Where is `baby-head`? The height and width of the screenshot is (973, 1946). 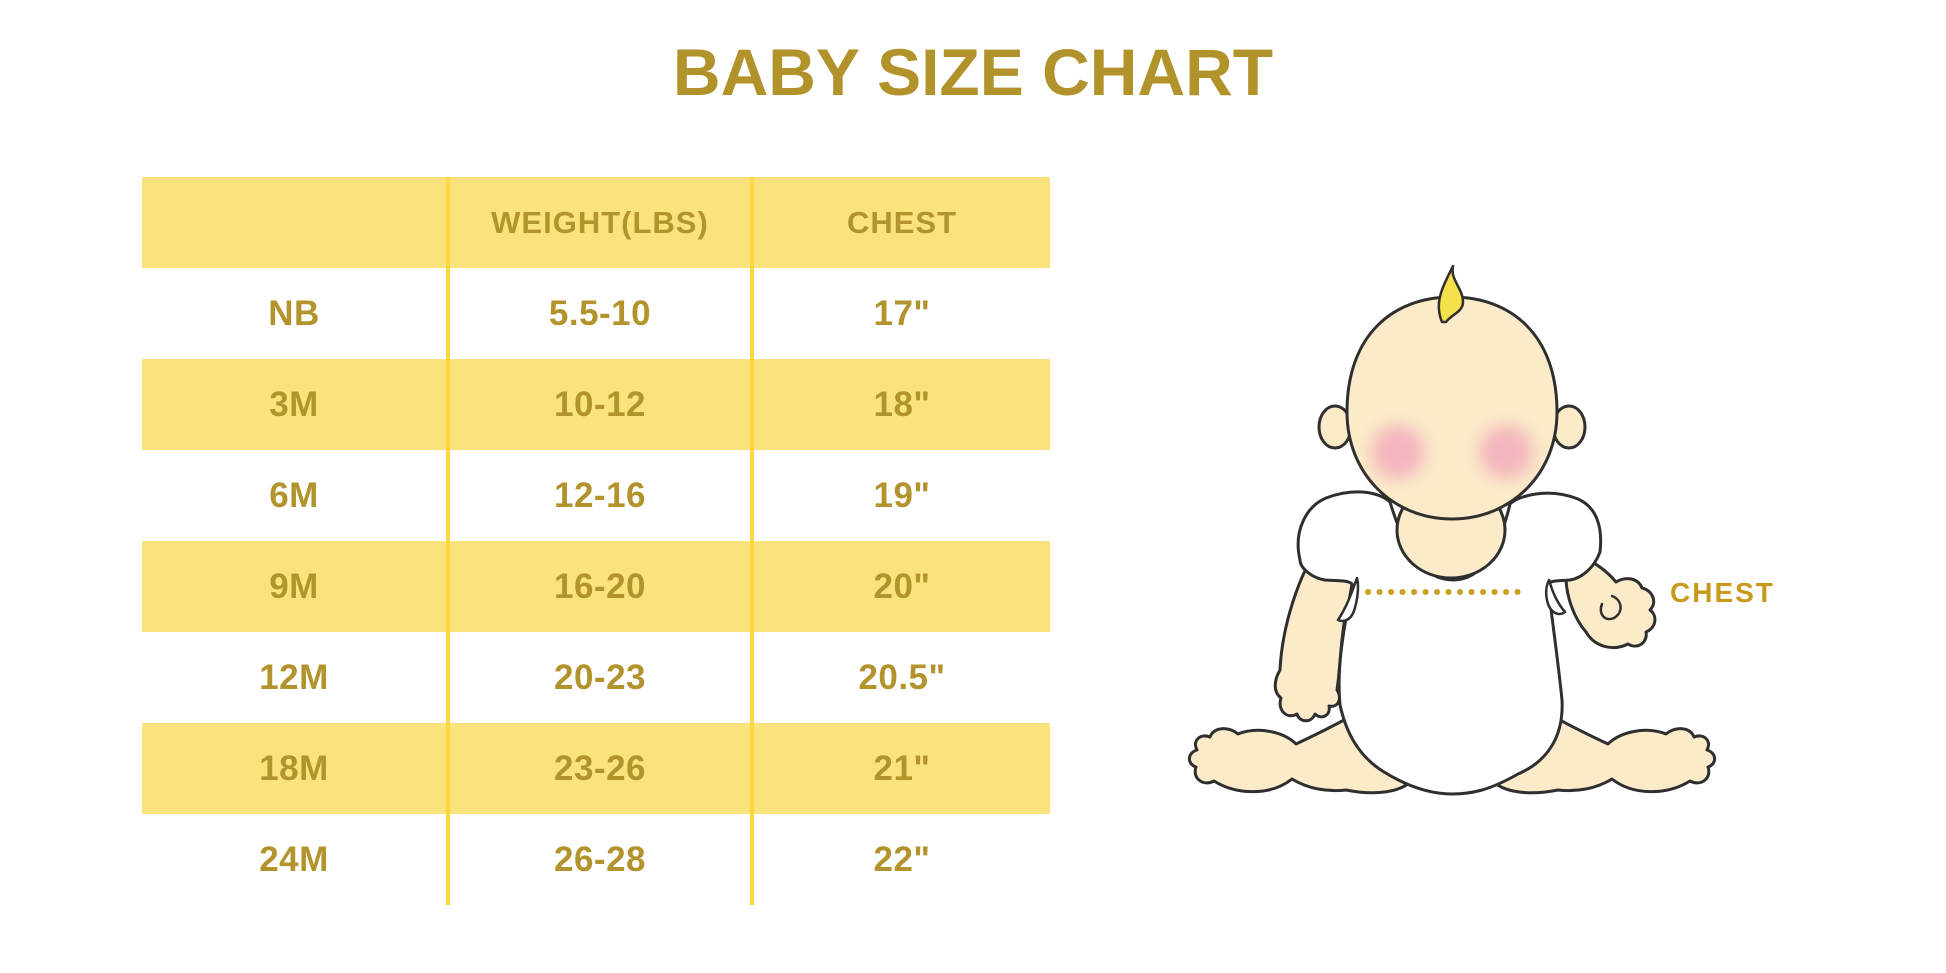 baby-head is located at coordinates (1452, 408).